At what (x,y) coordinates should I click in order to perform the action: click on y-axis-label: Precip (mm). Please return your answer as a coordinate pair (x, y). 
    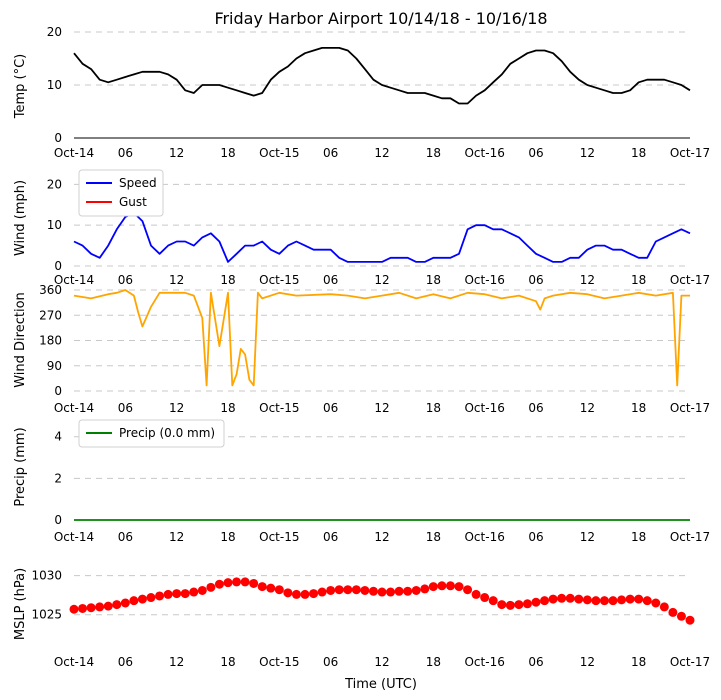
    Looking at the image, I should click on (20, 466).